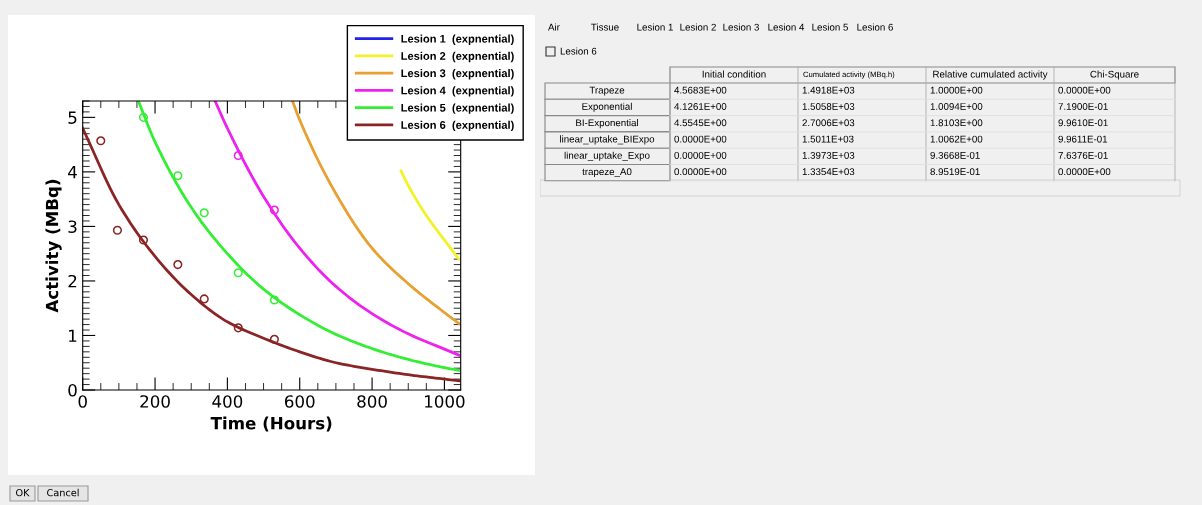  Describe the element at coordinates (445, 401) in the screenshot. I see `x-tick-label: 1000` at that location.